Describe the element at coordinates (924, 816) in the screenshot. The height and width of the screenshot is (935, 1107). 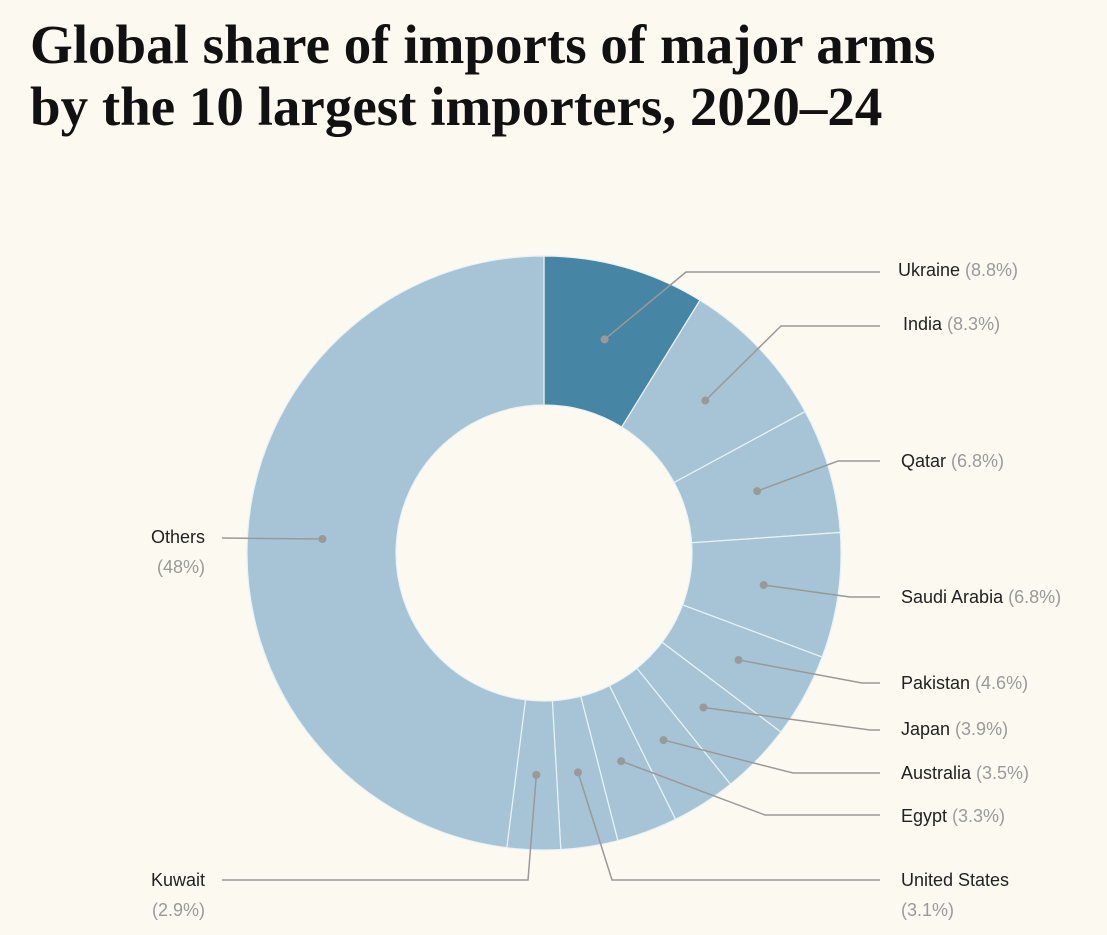
I see `slice-label-name: Egypt` at that location.